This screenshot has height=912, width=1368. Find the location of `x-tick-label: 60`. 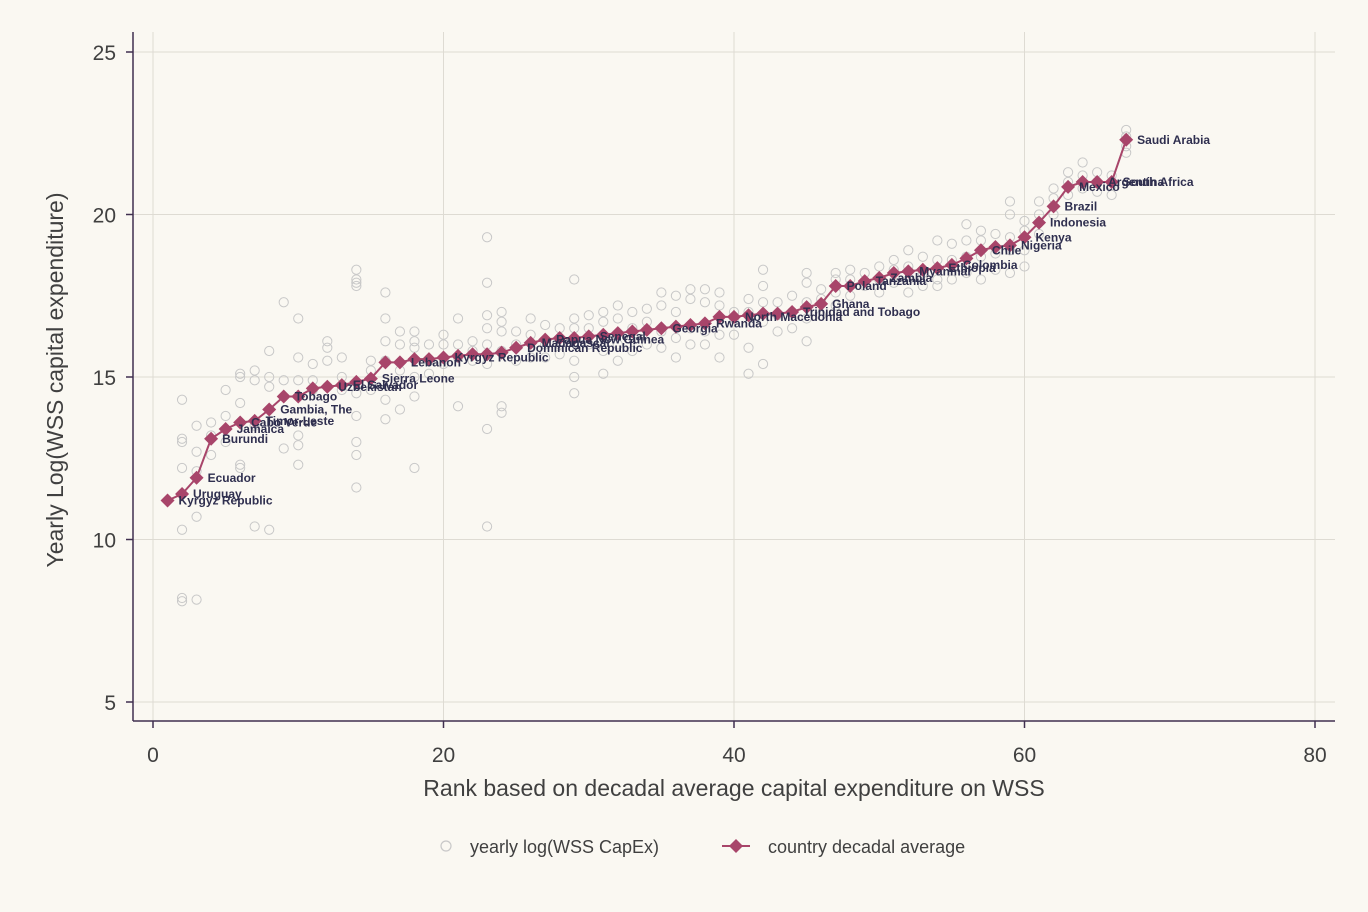

x-tick-label: 60 is located at coordinates (1024, 755).